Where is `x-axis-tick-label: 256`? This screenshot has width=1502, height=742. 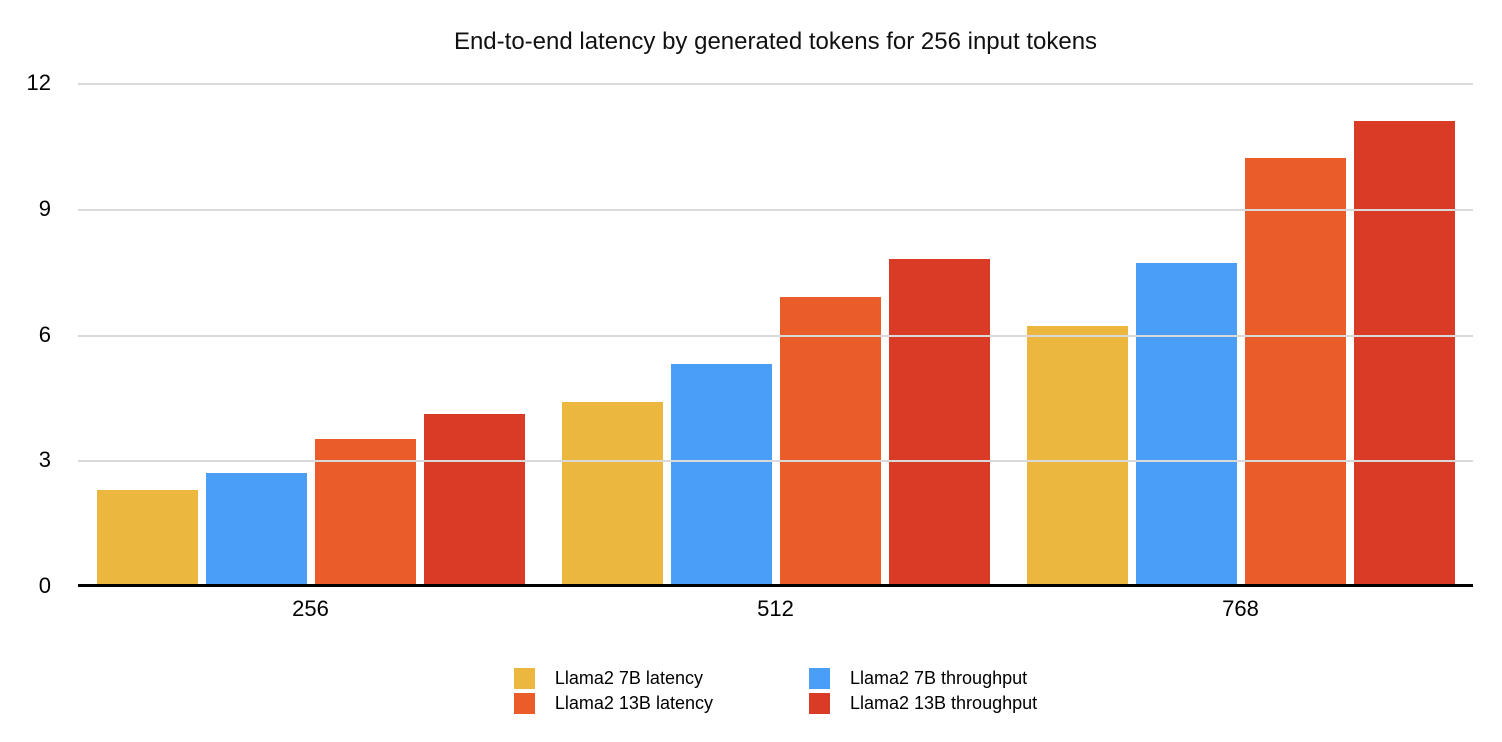
x-axis-tick-label: 256 is located at coordinates (310, 608).